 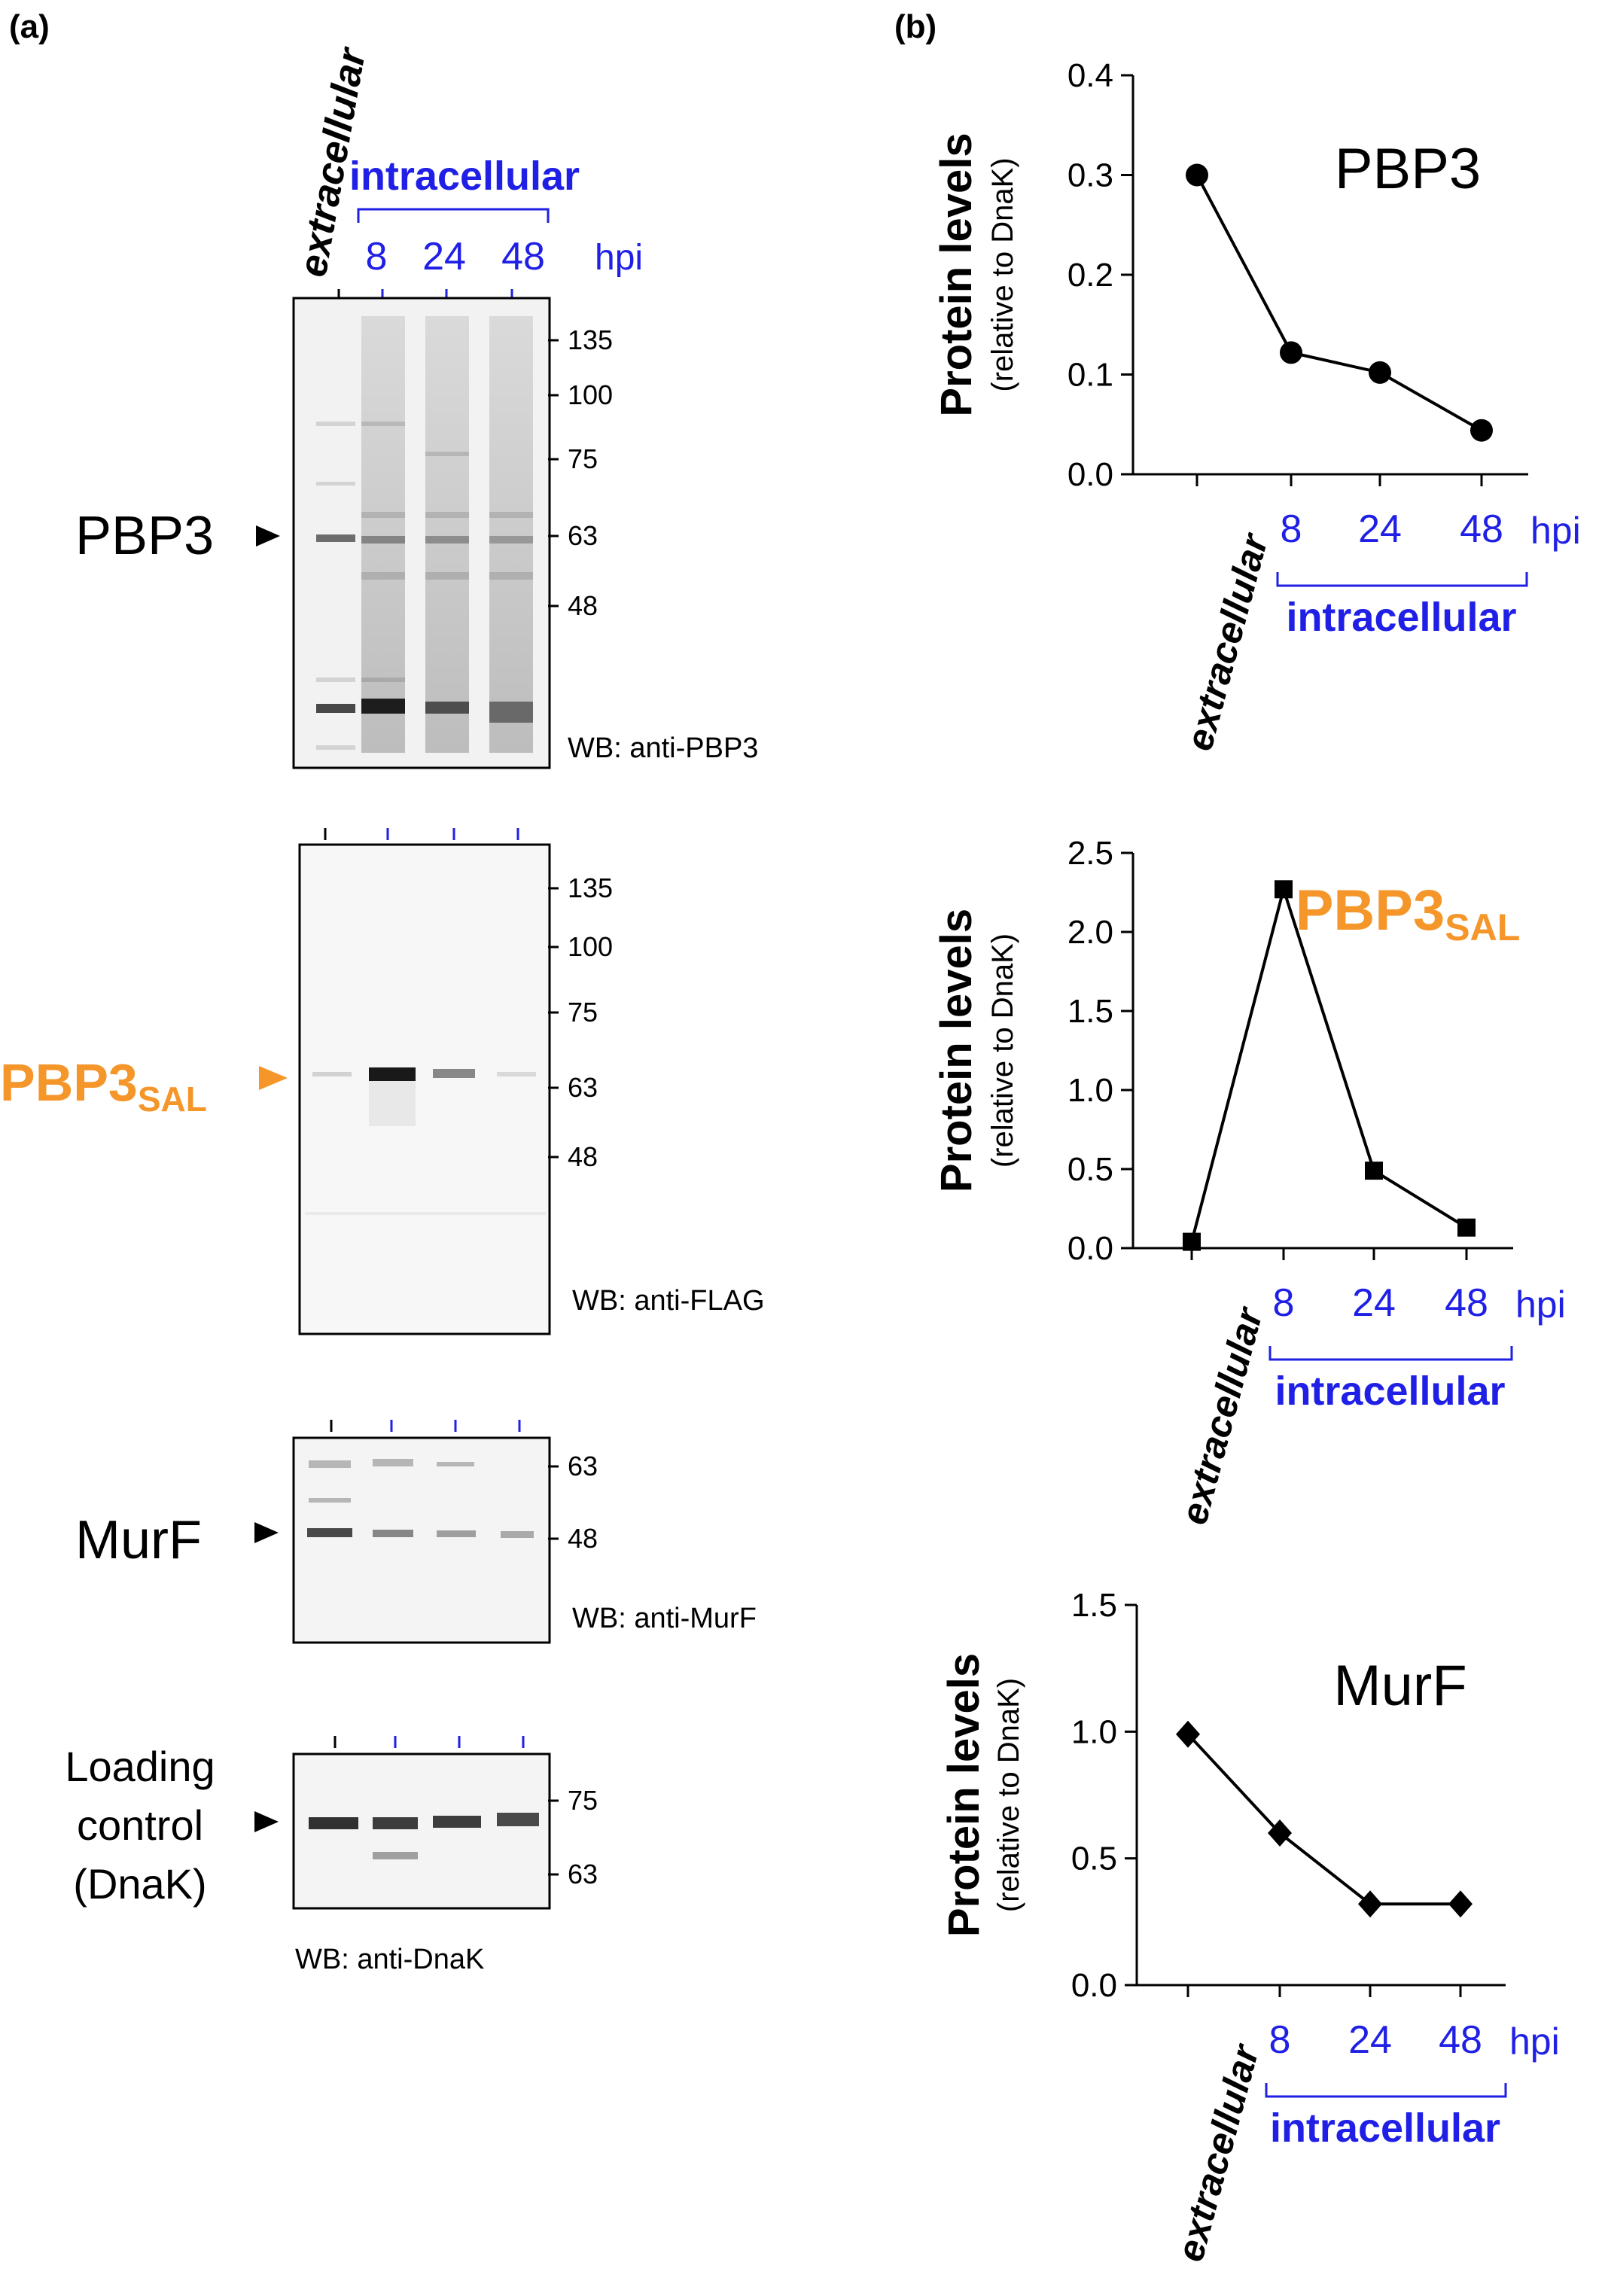 I want to click on y-tick-label: 2.0, so click(x=1090, y=932).